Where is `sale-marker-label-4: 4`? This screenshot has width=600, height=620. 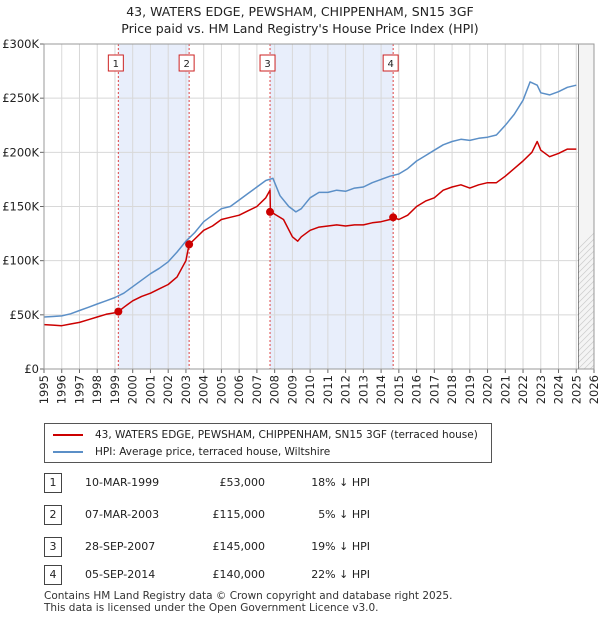 sale-marker-label-4: 4 is located at coordinates (390, 64).